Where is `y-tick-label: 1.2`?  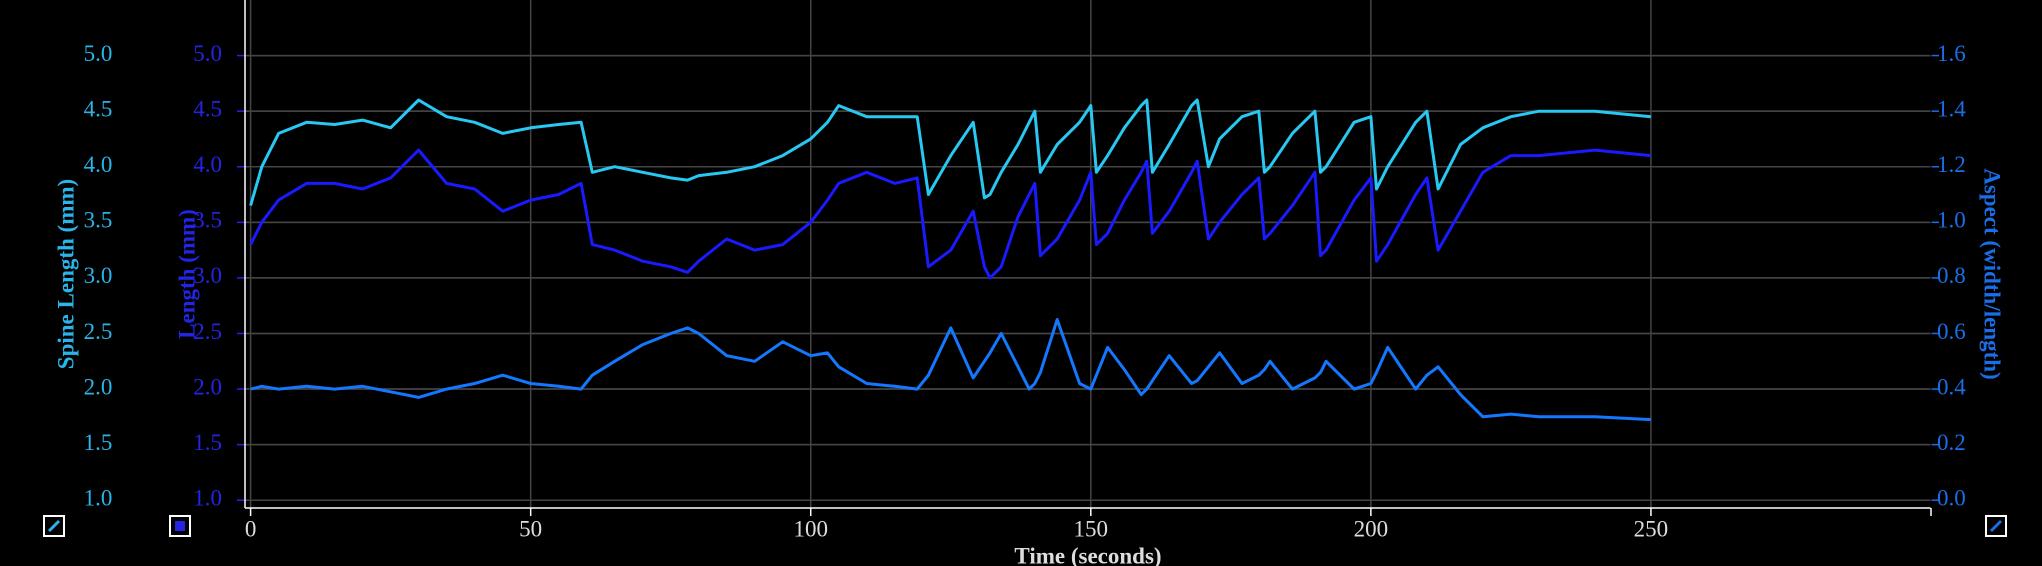 y-tick-label: 1.2 is located at coordinates (1951, 164).